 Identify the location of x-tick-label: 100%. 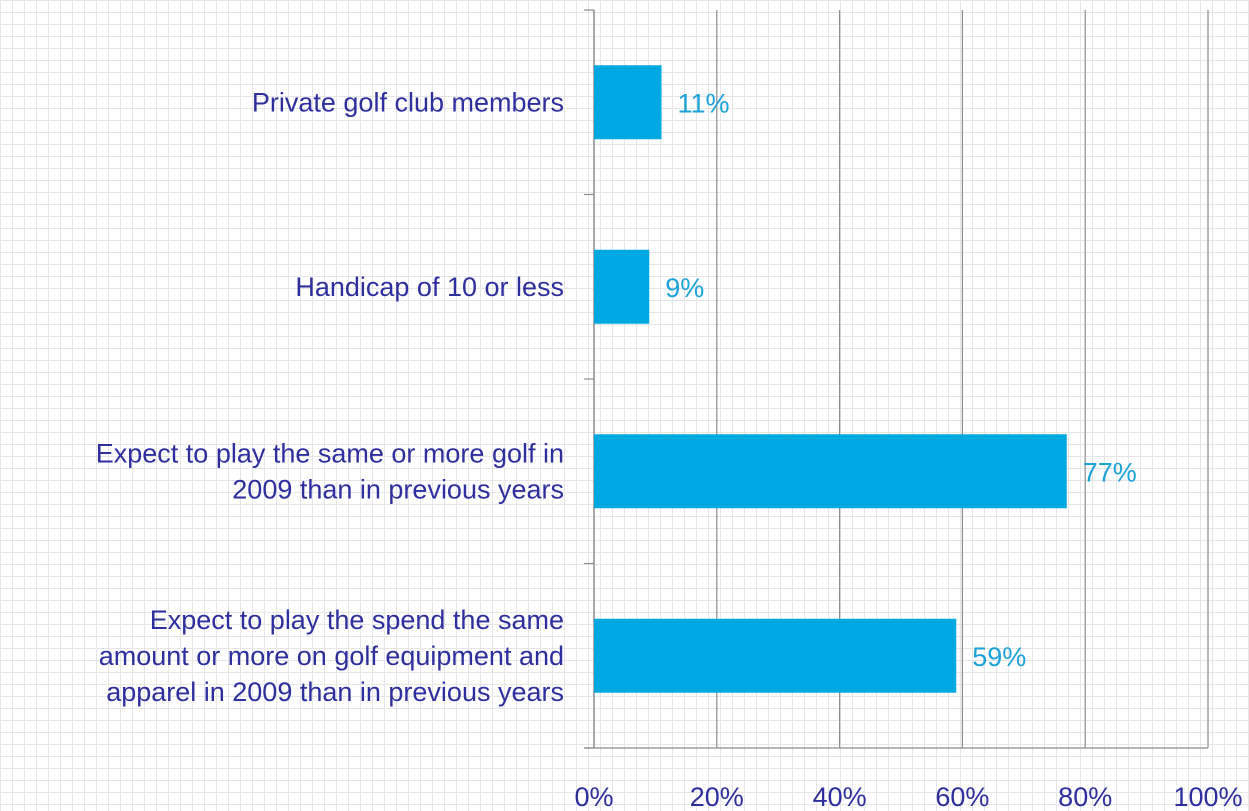
(1207, 796).